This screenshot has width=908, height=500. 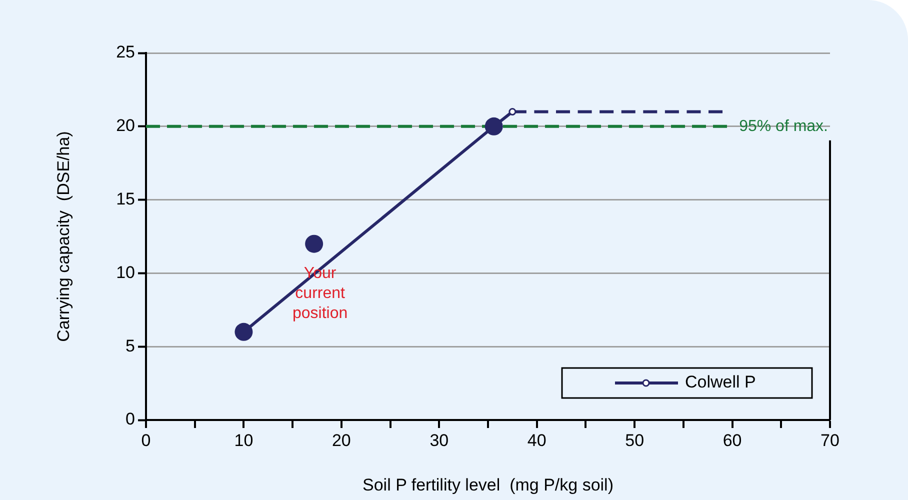 What do you see at coordinates (63, 236) in the screenshot?
I see `y-axis-title: Carrying capacity (DSE/ha)` at bounding box center [63, 236].